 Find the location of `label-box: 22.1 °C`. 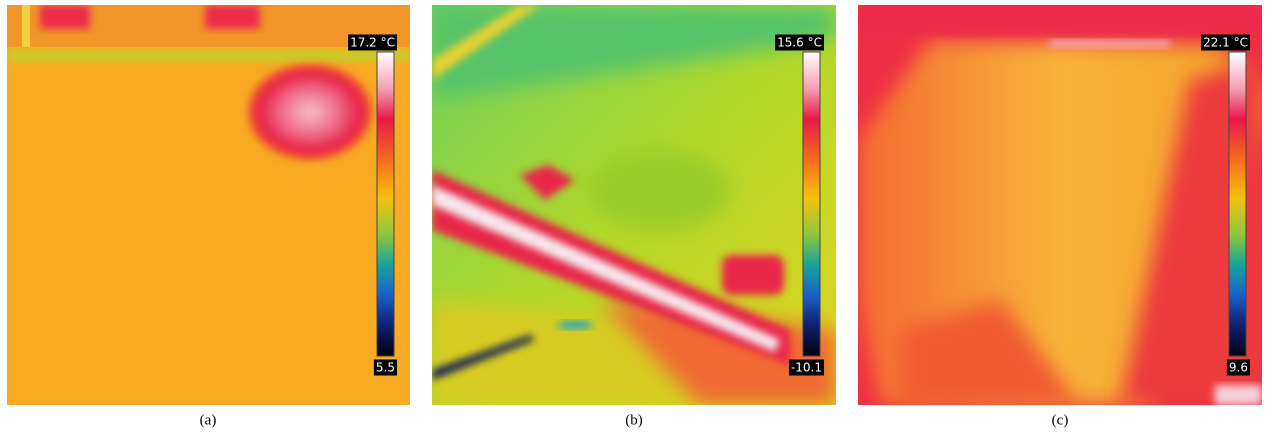

label-box: 22.1 °C is located at coordinates (1225, 42).